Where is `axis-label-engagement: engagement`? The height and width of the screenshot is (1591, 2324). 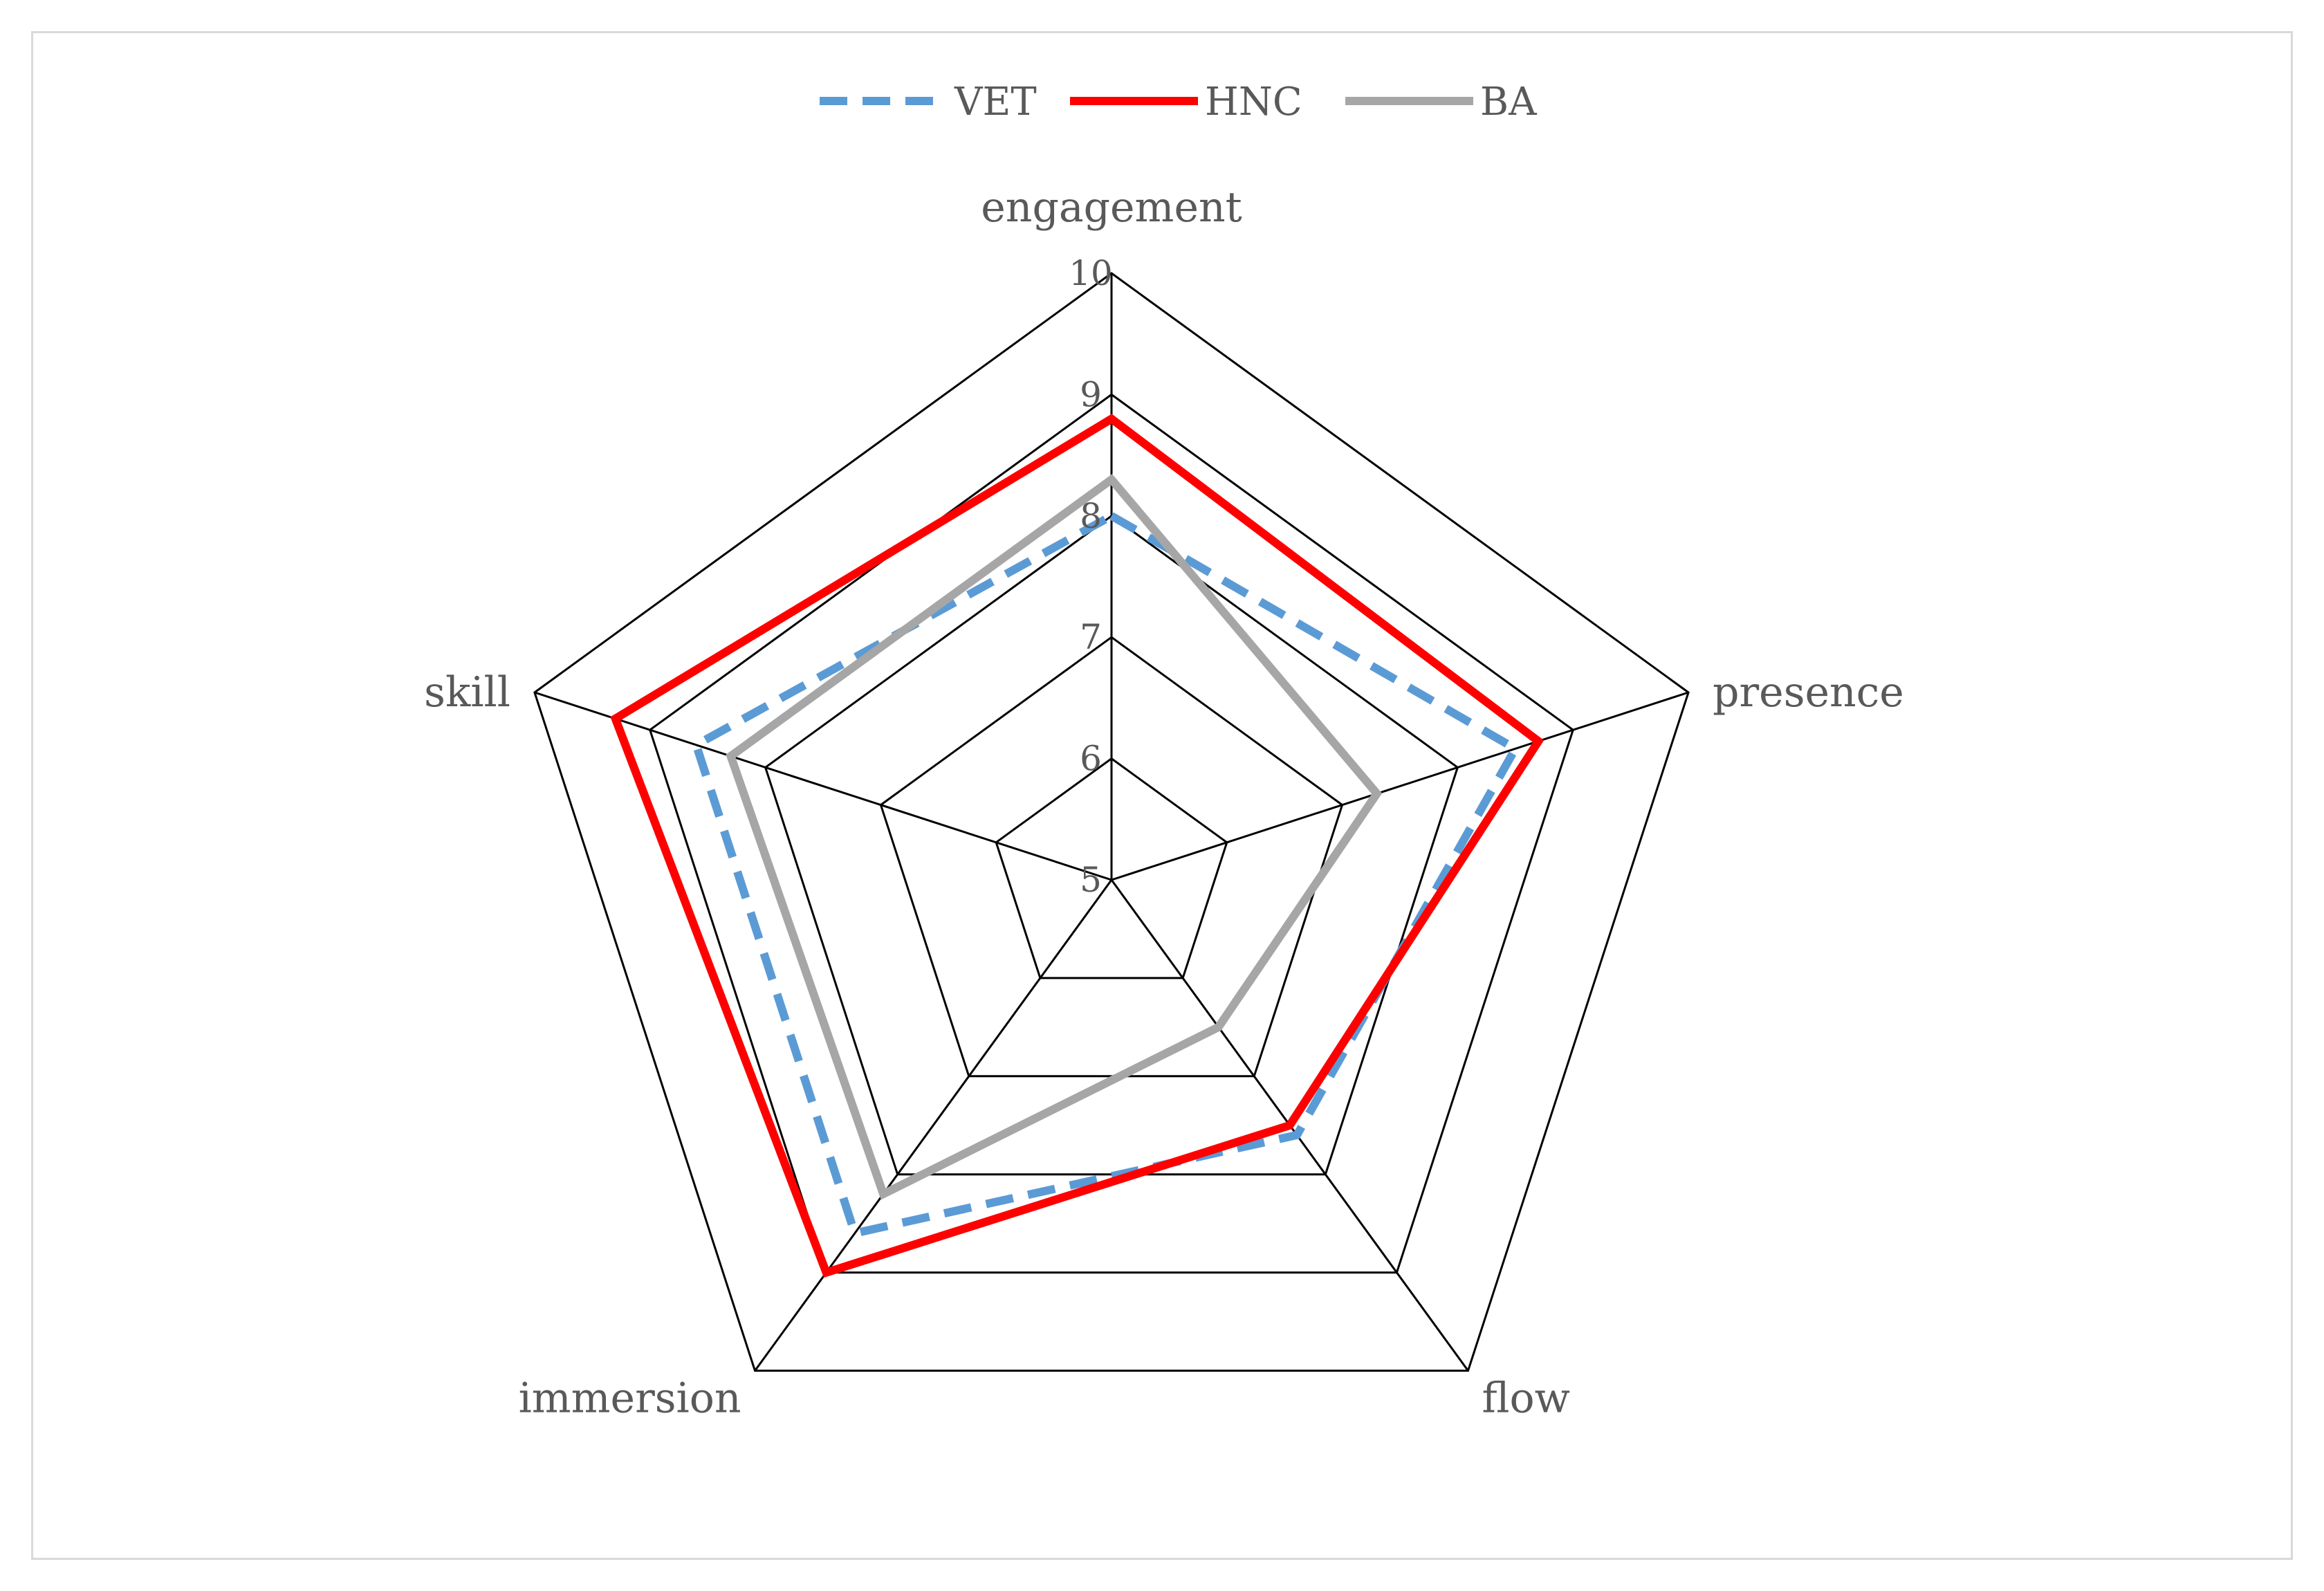
axis-label-engagement: engagement is located at coordinates (1111, 207).